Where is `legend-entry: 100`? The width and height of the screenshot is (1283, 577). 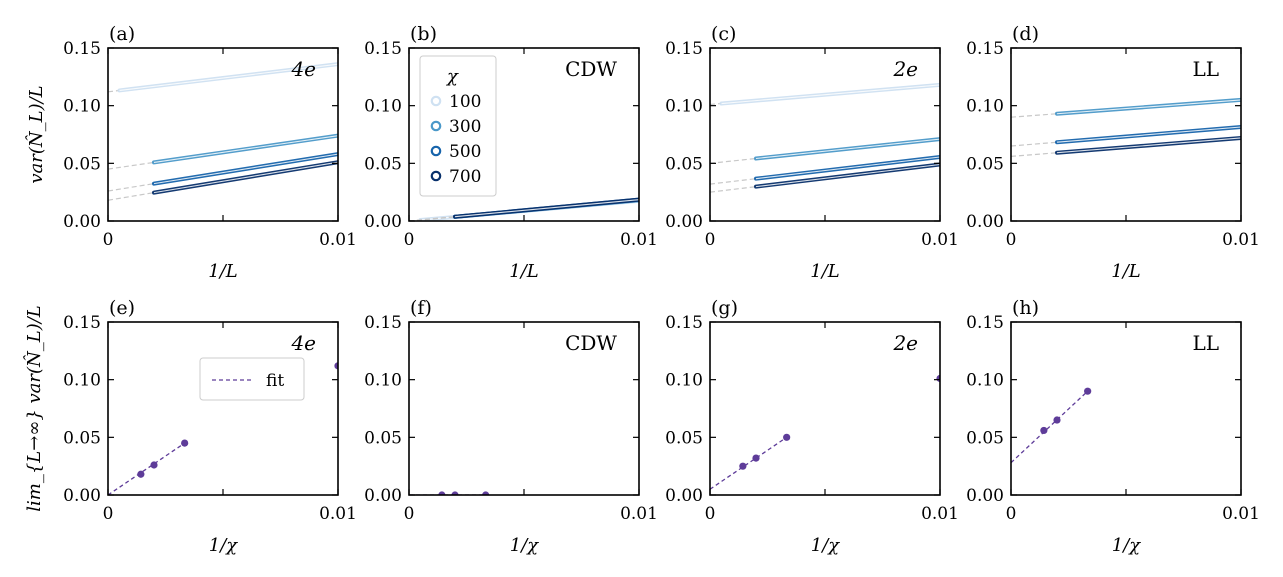 legend-entry: 100 is located at coordinates (465, 102).